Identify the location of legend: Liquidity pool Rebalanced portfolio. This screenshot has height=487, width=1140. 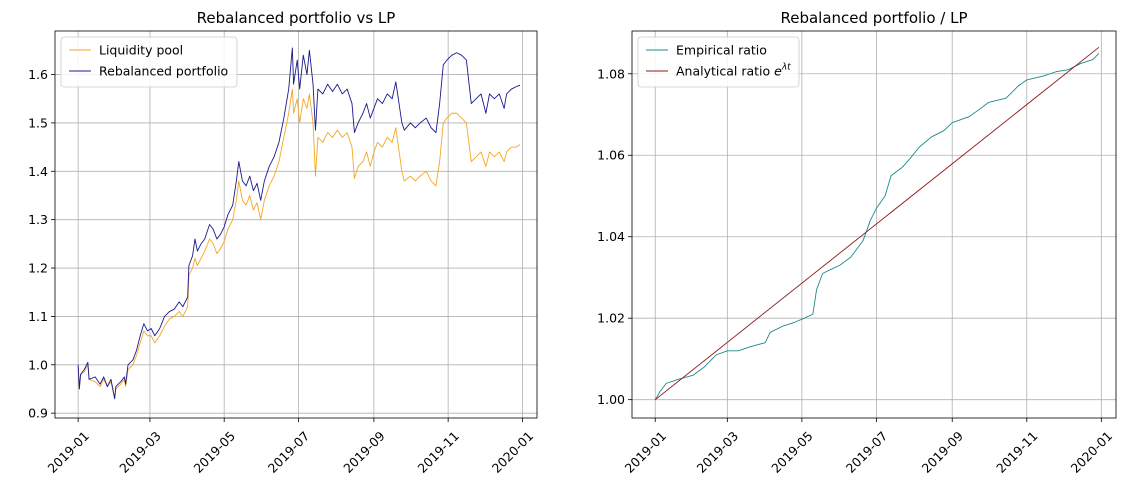
(149, 62).